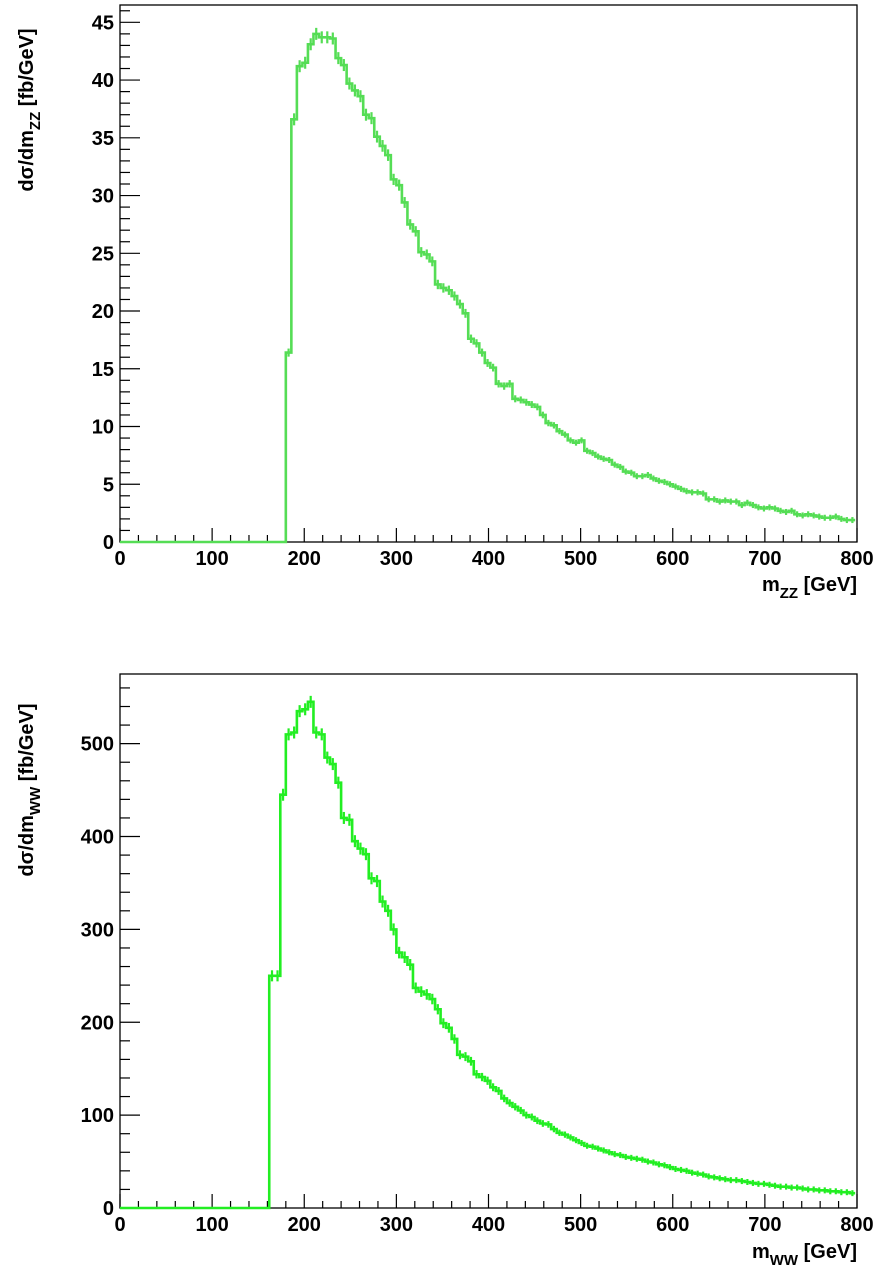  I want to click on x-axis-title-sub: ZZ, so click(789, 593).